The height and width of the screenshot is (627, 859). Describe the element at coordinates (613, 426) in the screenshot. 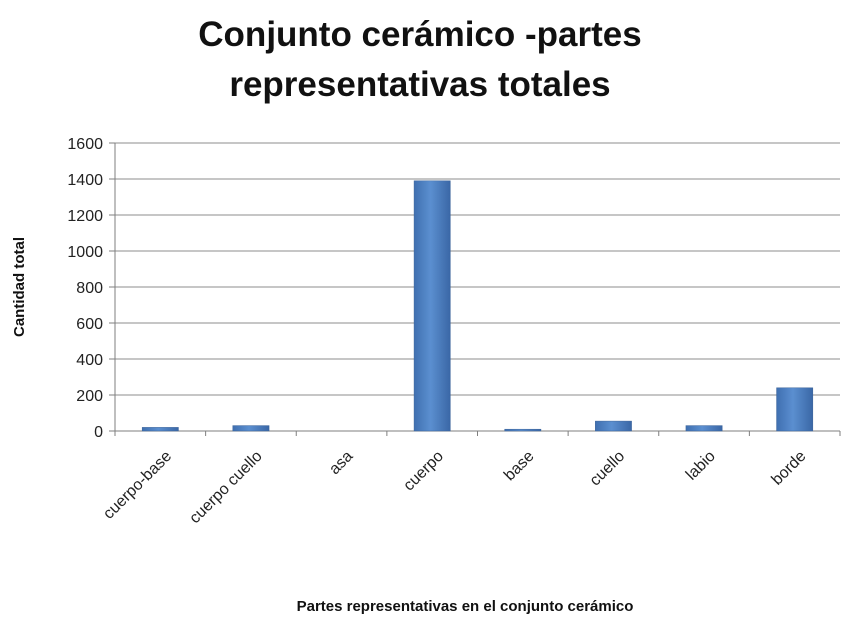

I see `bar-cuello` at that location.